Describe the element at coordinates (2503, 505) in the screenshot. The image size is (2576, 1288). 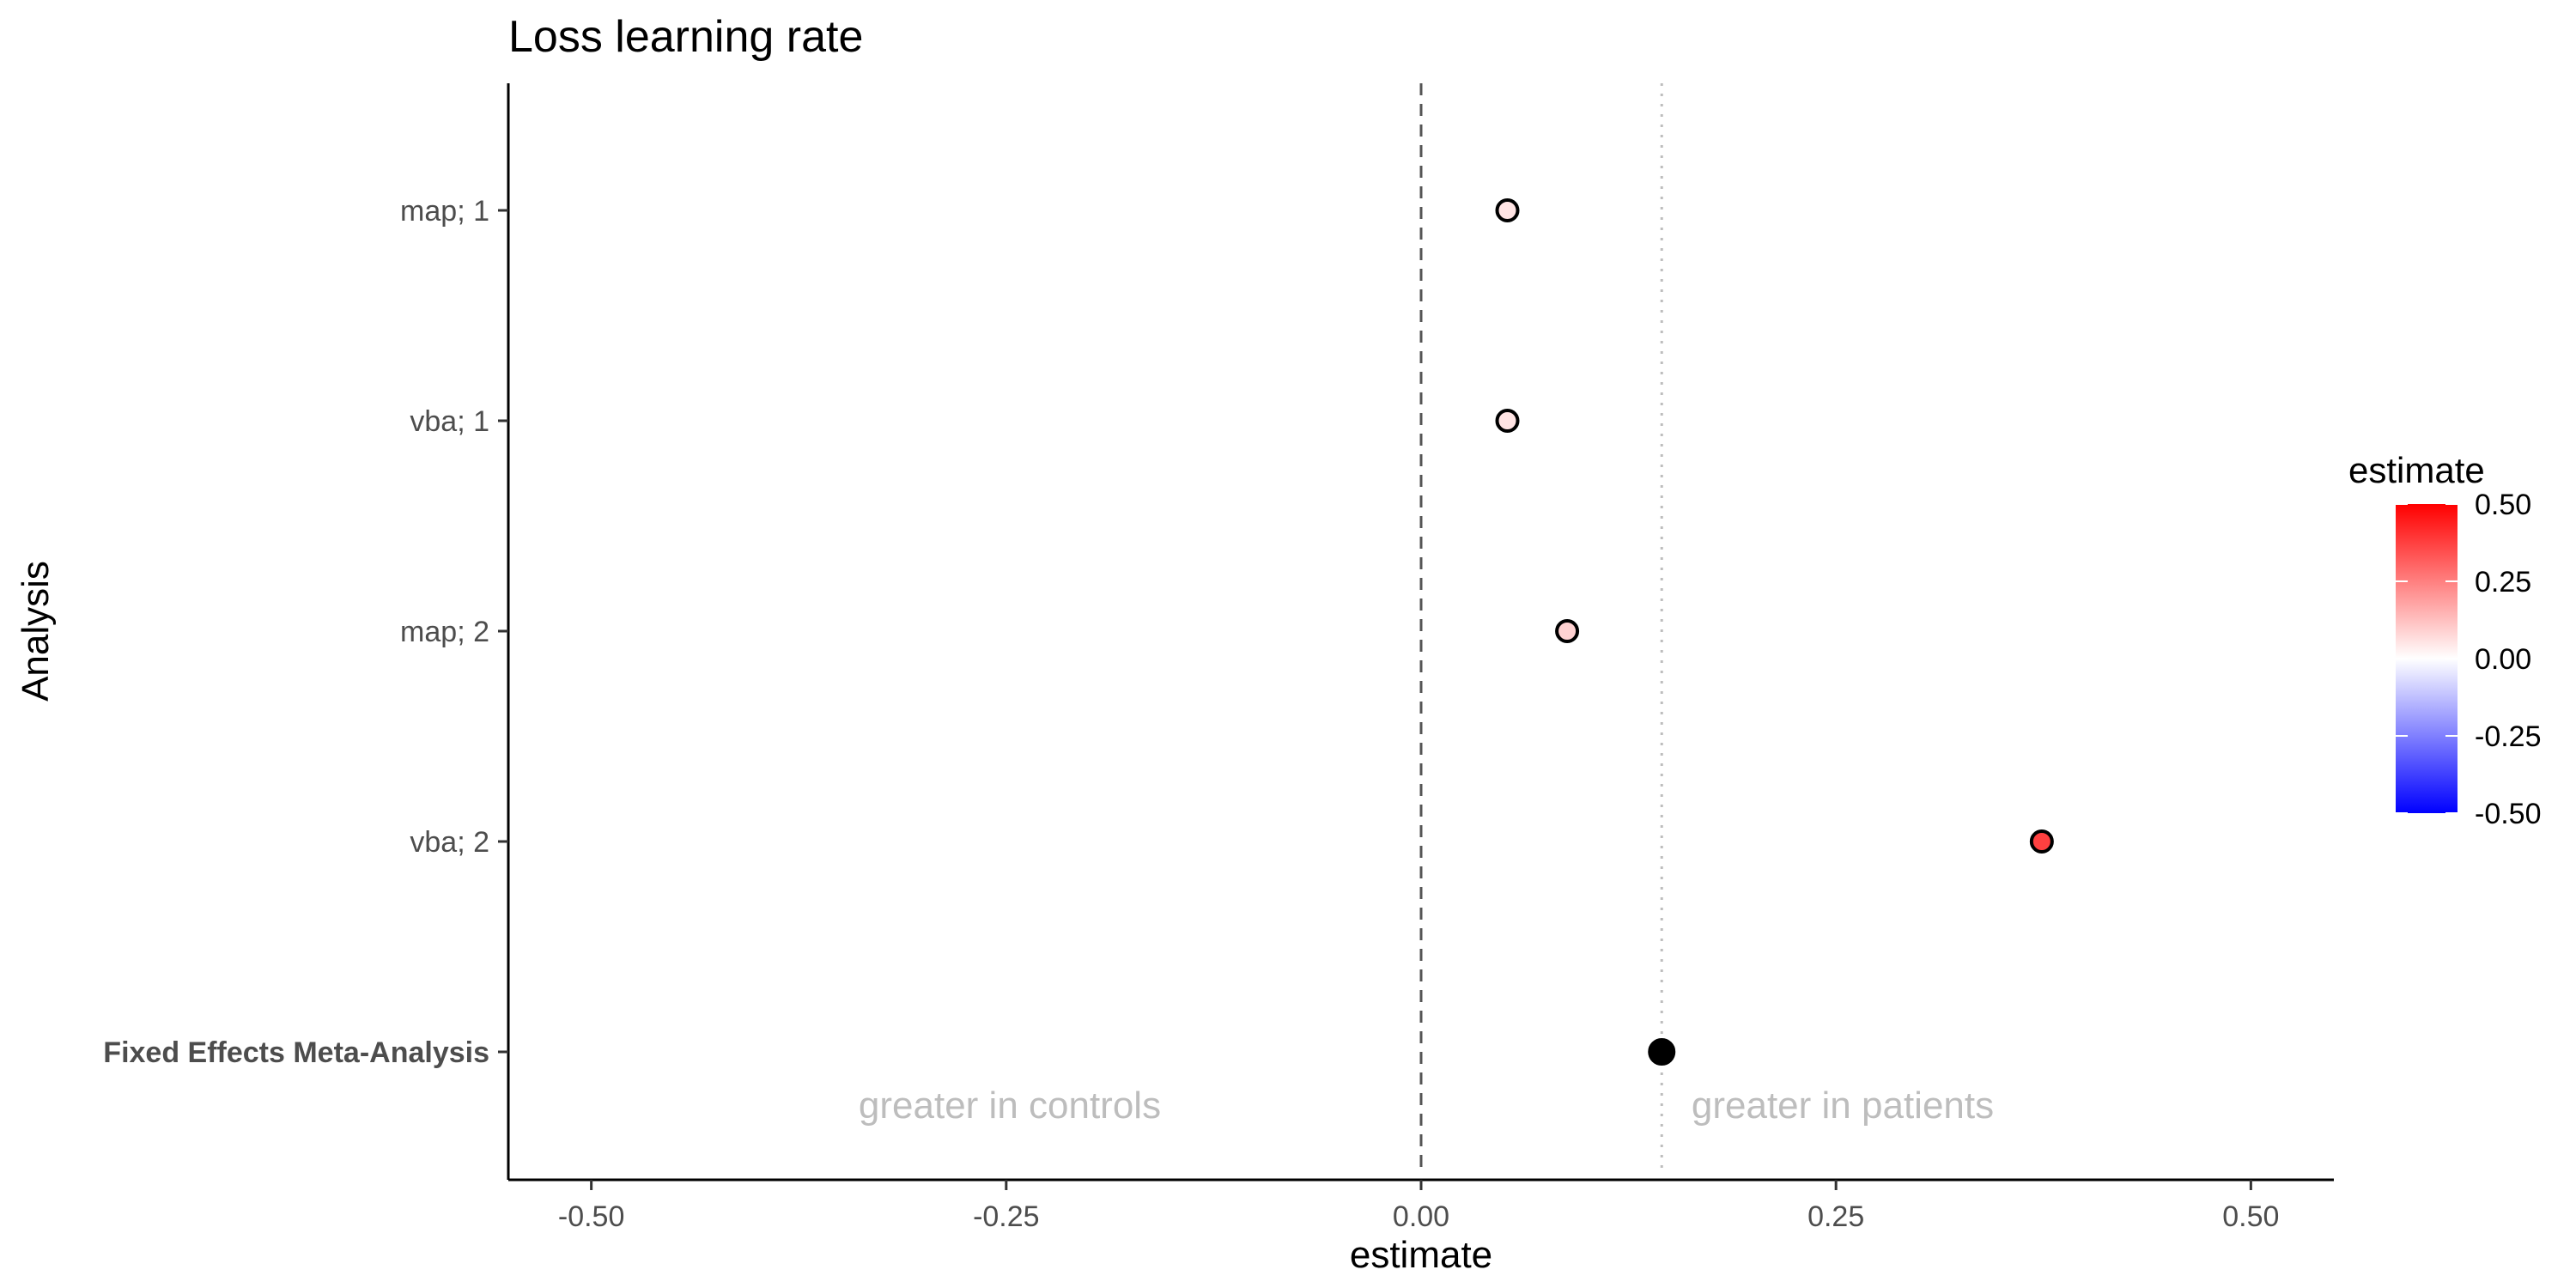
I see `legend-tick-label: 0.50` at that location.